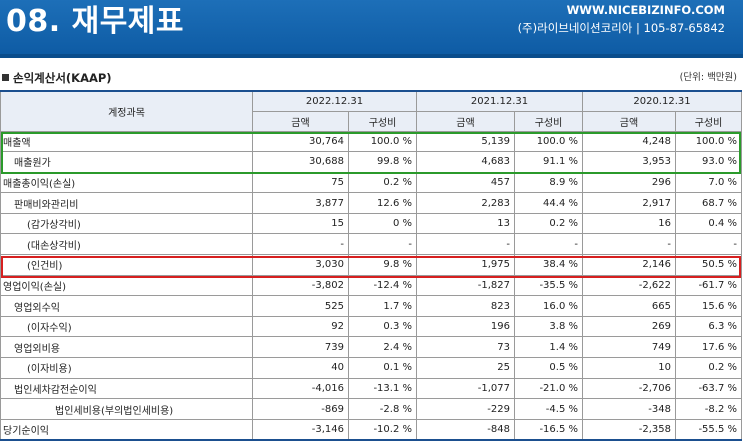  Describe the element at coordinates (629, 265) in the screenshot. I see `amount-cell: 2,146` at that location.